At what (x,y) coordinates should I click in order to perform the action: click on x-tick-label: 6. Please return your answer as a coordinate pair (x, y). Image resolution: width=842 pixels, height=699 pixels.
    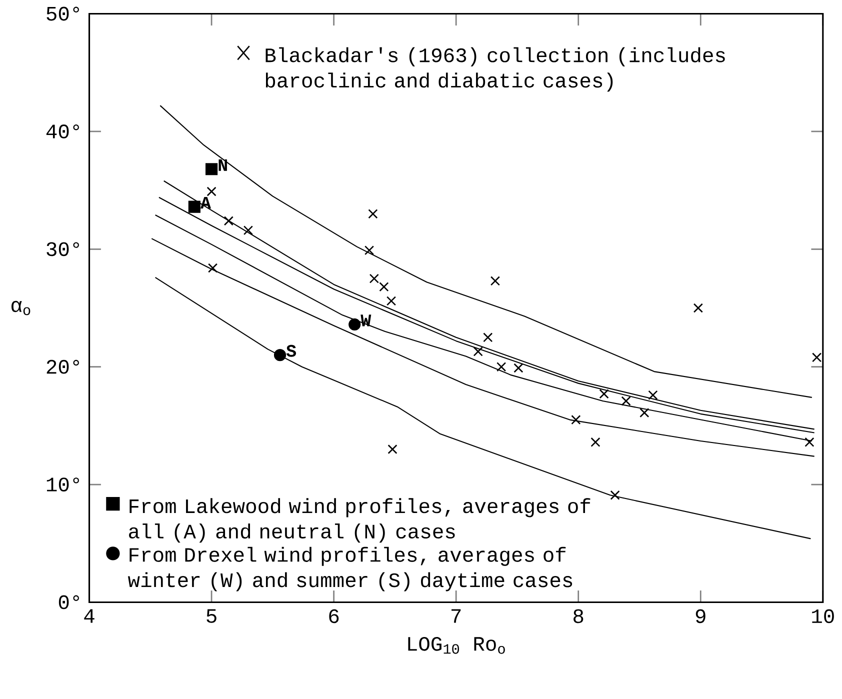
    Looking at the image, I should click on (334, 616).